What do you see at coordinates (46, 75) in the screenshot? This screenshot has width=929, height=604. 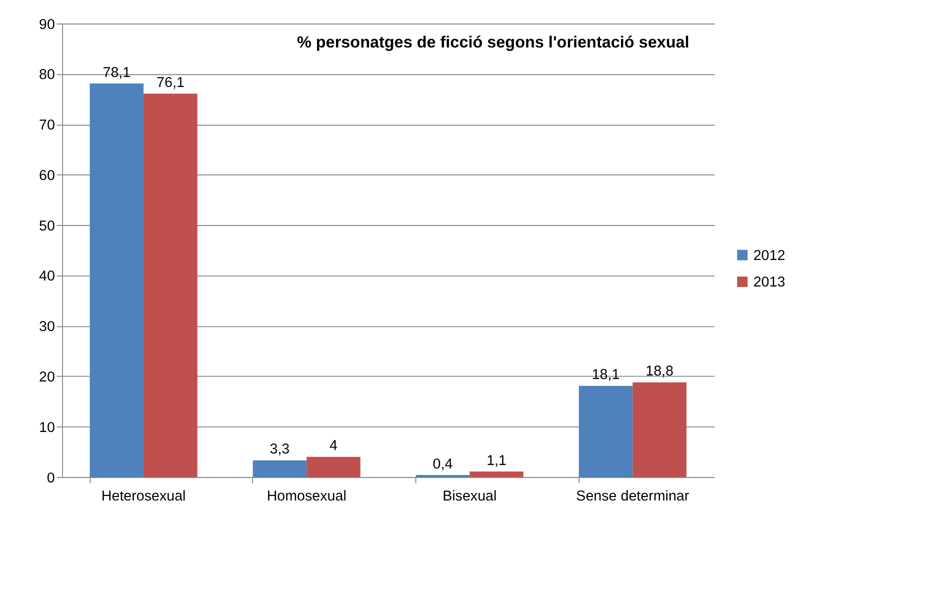 I see `y-tick-label: 80` at bounding box center [46, 75].